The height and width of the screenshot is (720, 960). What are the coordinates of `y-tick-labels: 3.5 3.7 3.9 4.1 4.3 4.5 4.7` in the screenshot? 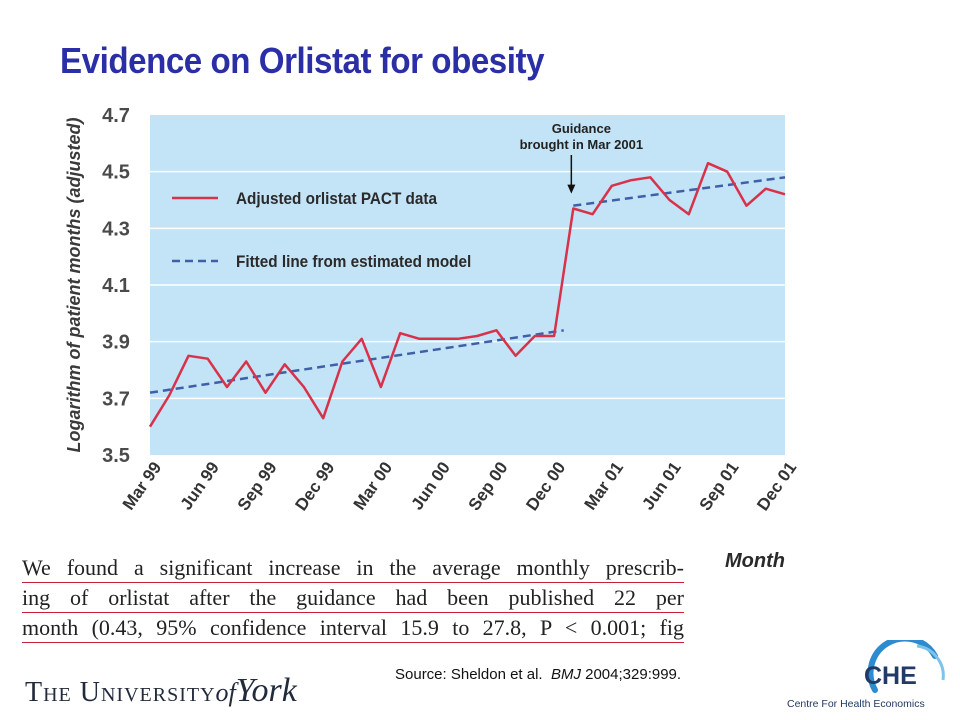 It's located at (116, 286).